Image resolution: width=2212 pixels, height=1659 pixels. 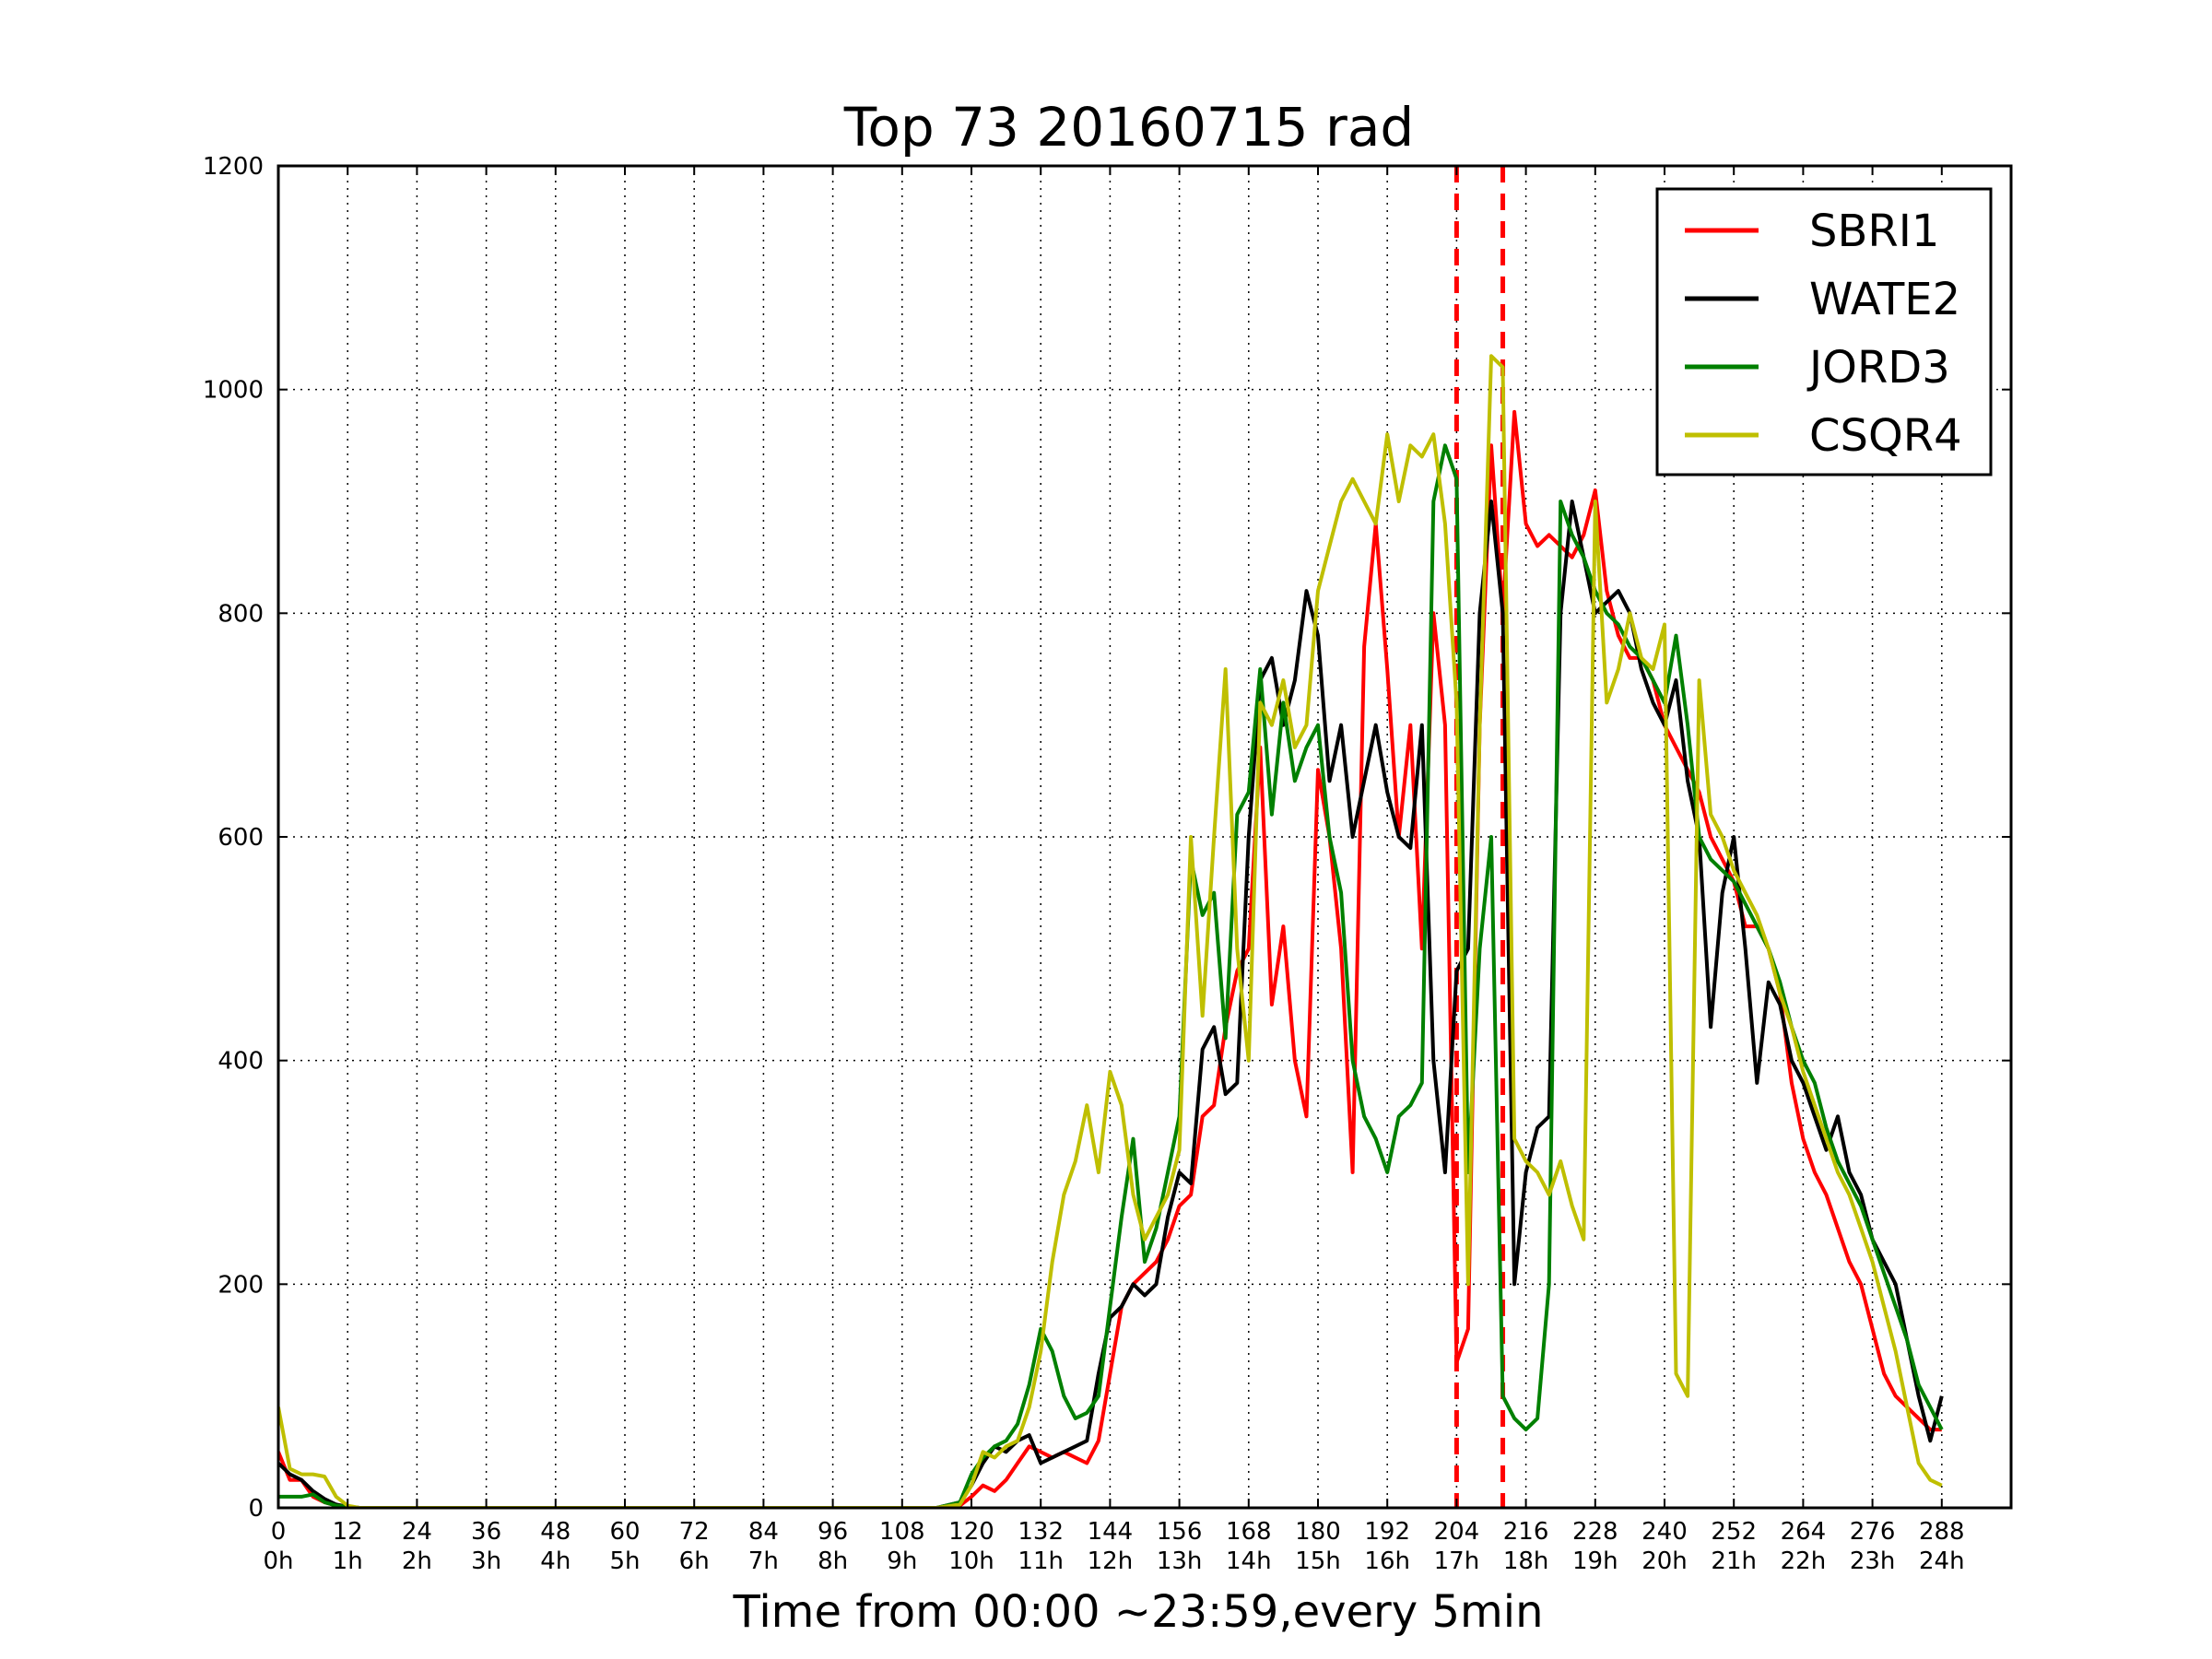 I want to click on x-tick-label-hour: 0h, so click(x=278, y=1561).